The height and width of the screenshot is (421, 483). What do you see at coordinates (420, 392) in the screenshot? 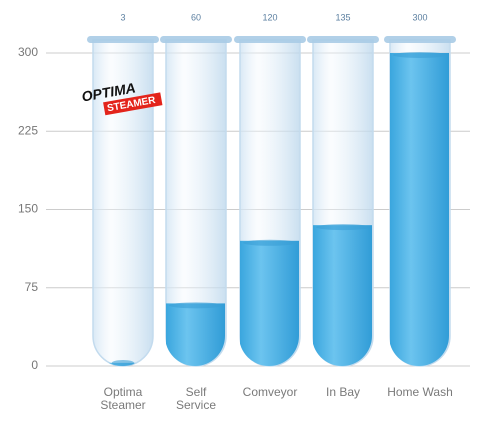
I see `x-tick-label: Home Wash` at bounding box center [420, 392].